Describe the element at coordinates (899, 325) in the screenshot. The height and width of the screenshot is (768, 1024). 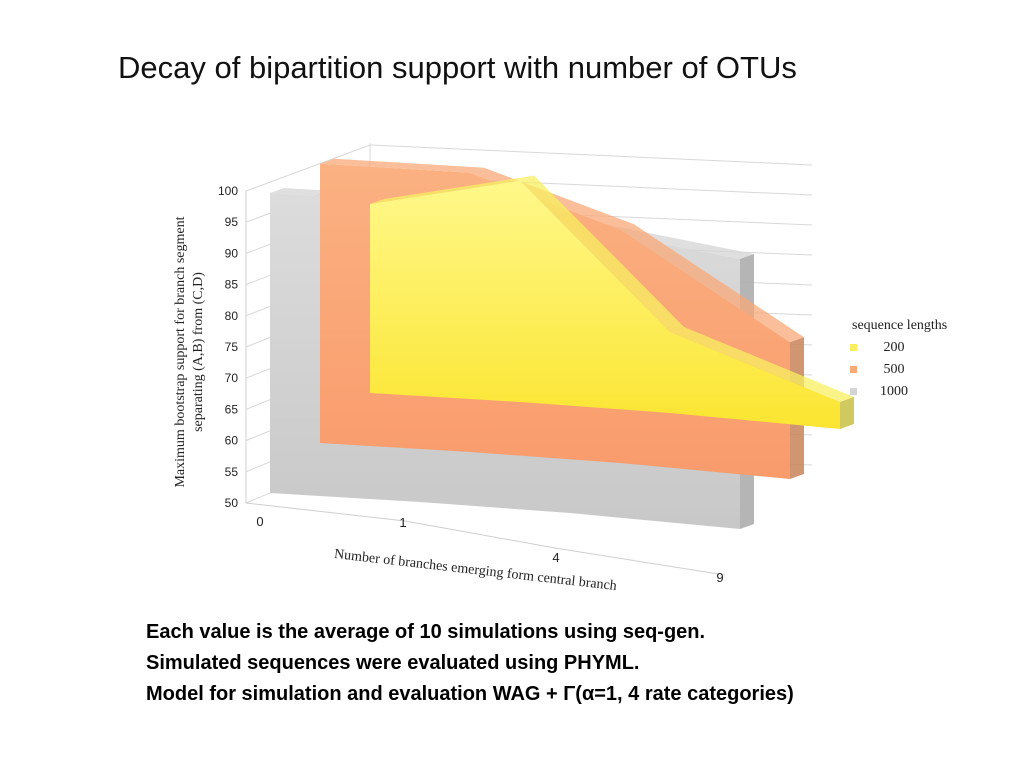
I see `legend-title: sequence lengths` at that location.